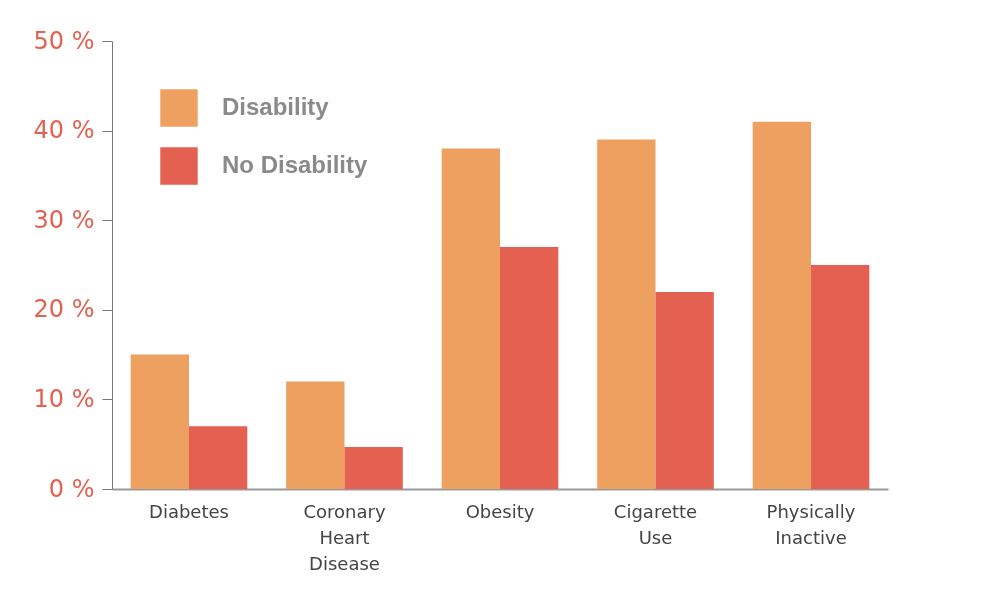  I want to click on x-tick-label: Physically Inactive, so click(811, 524).